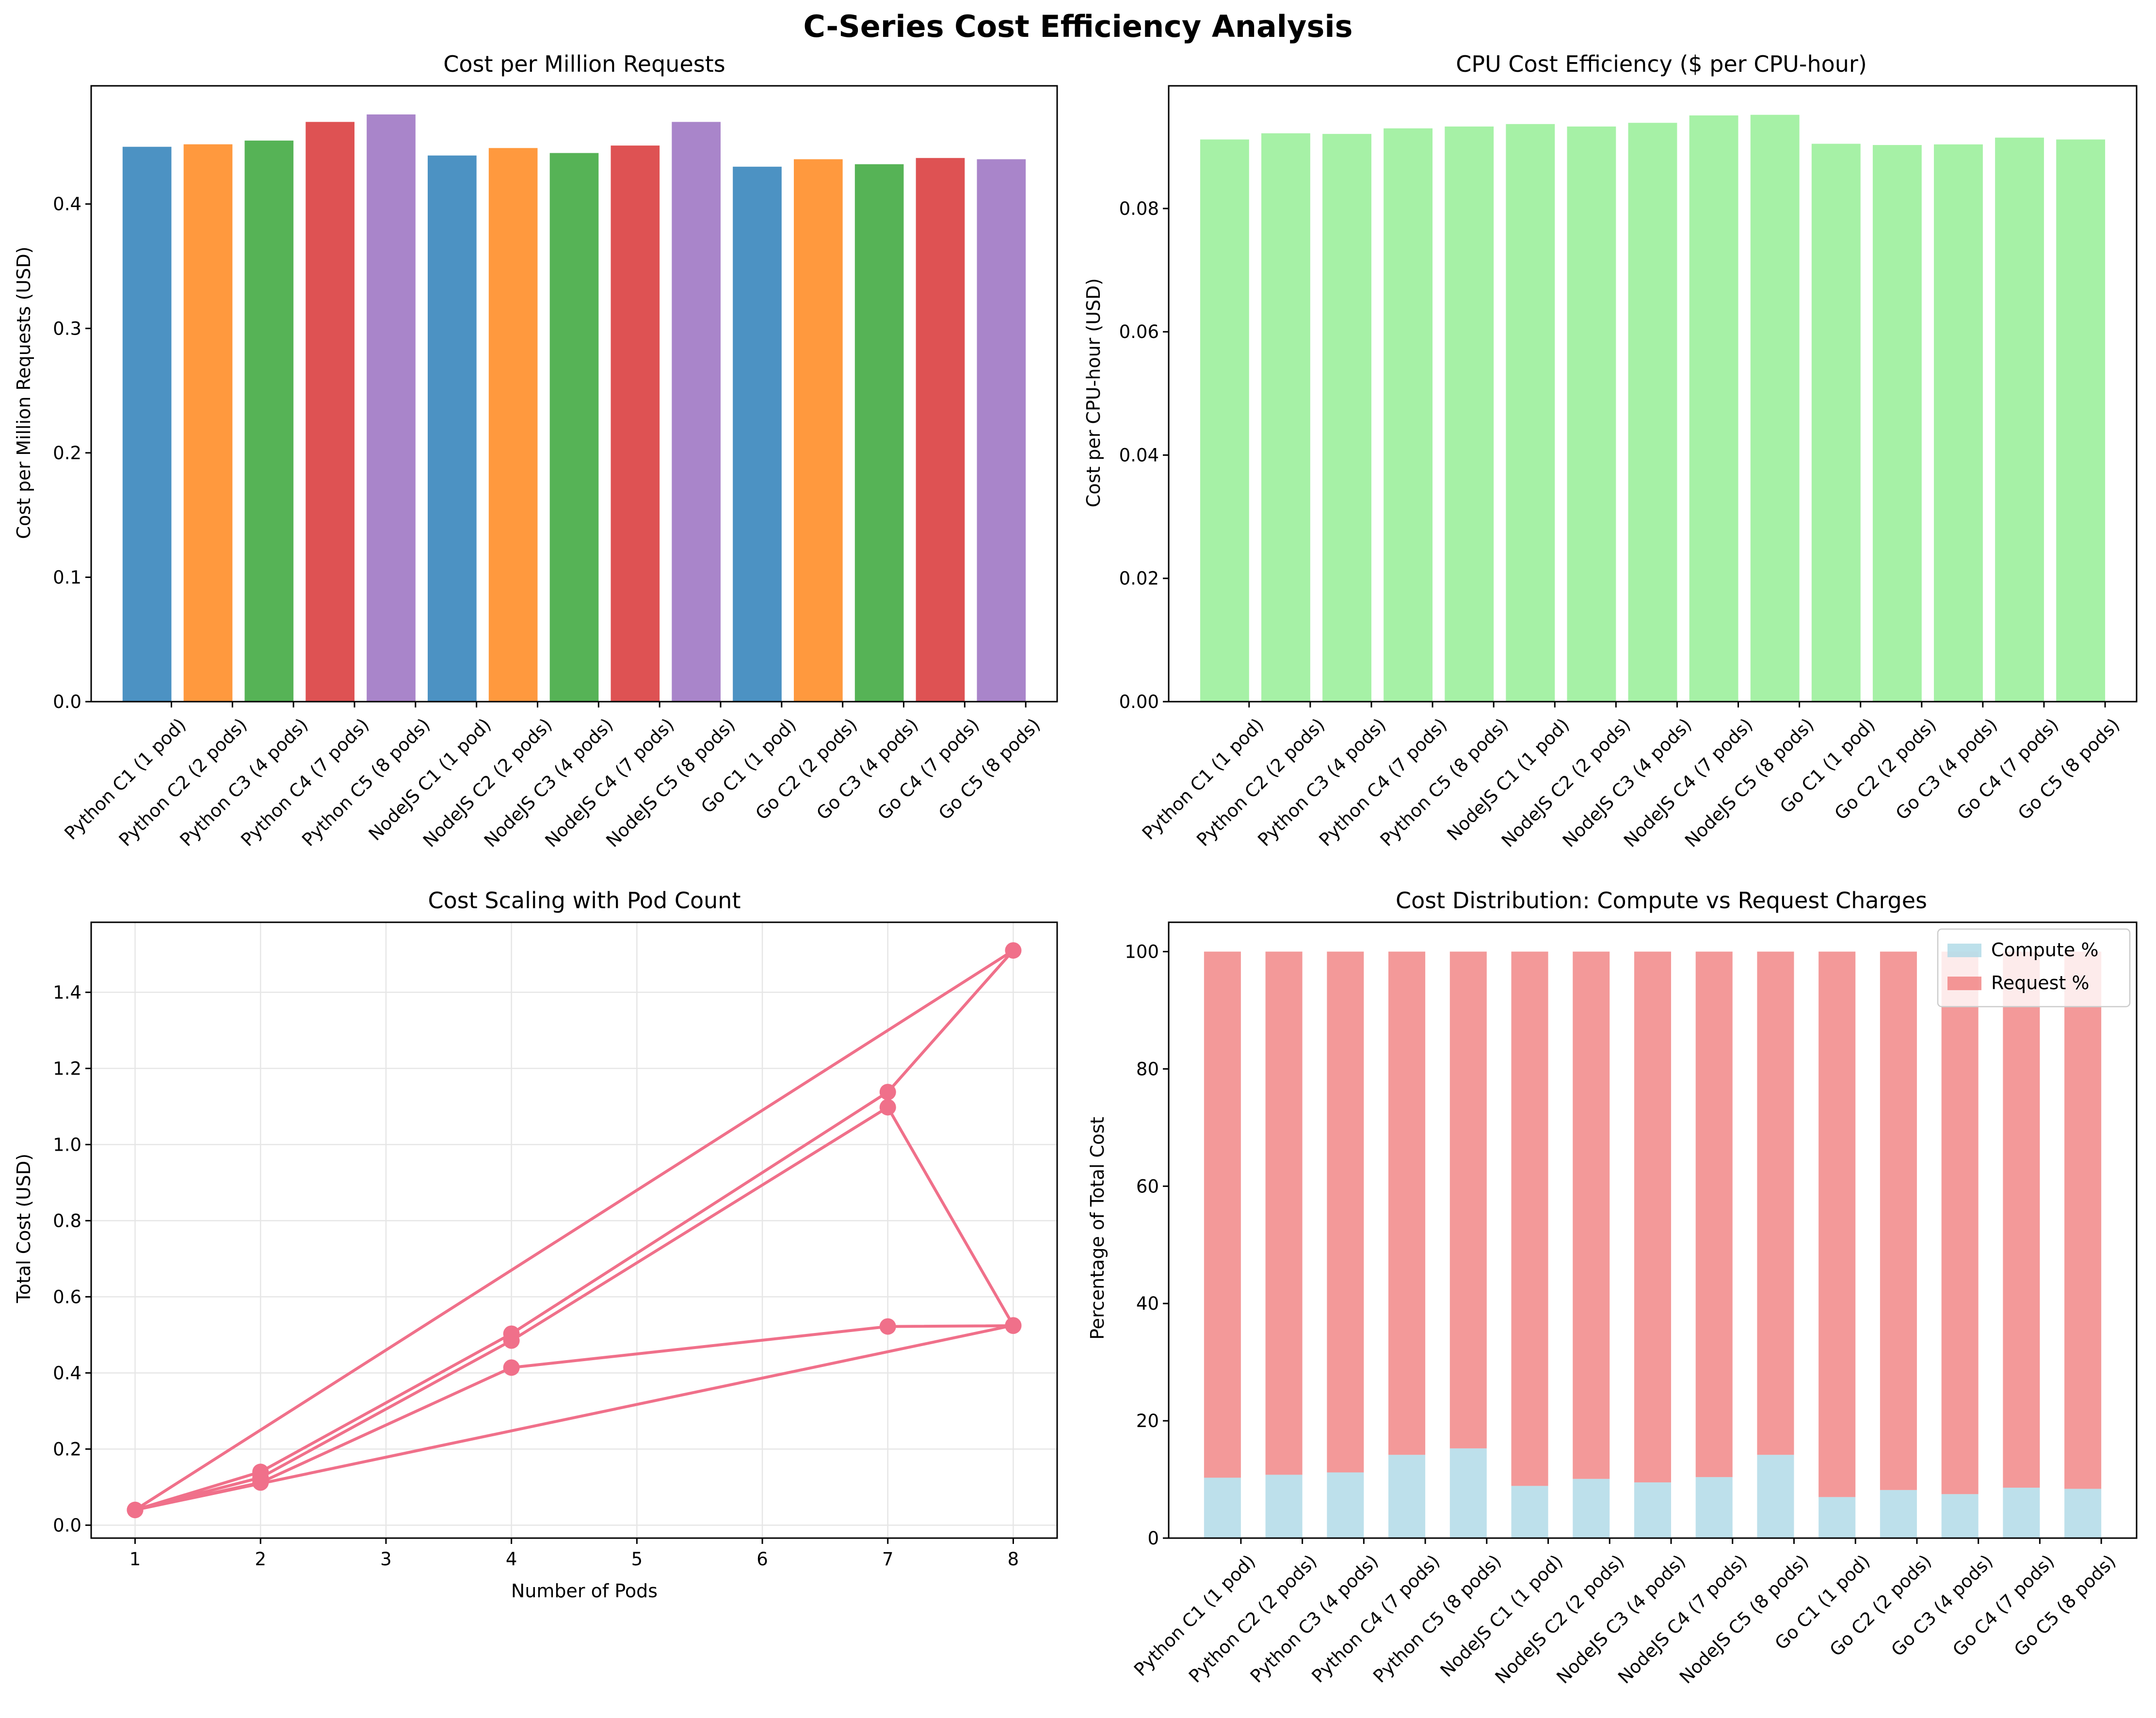 The height and width of the screenshot is (1718, 2156). What do you see at coordinates (637, 1559) in the screenshot?
I see `x-tick-label: 5` at bounding box center [637, 1559].